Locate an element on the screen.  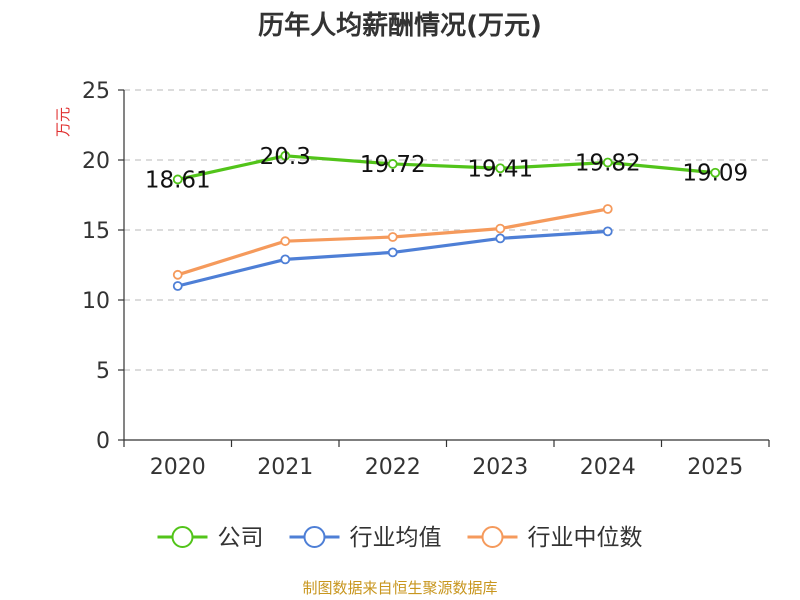
legend-item-0: 公司 is located at coordinates (210, 538).